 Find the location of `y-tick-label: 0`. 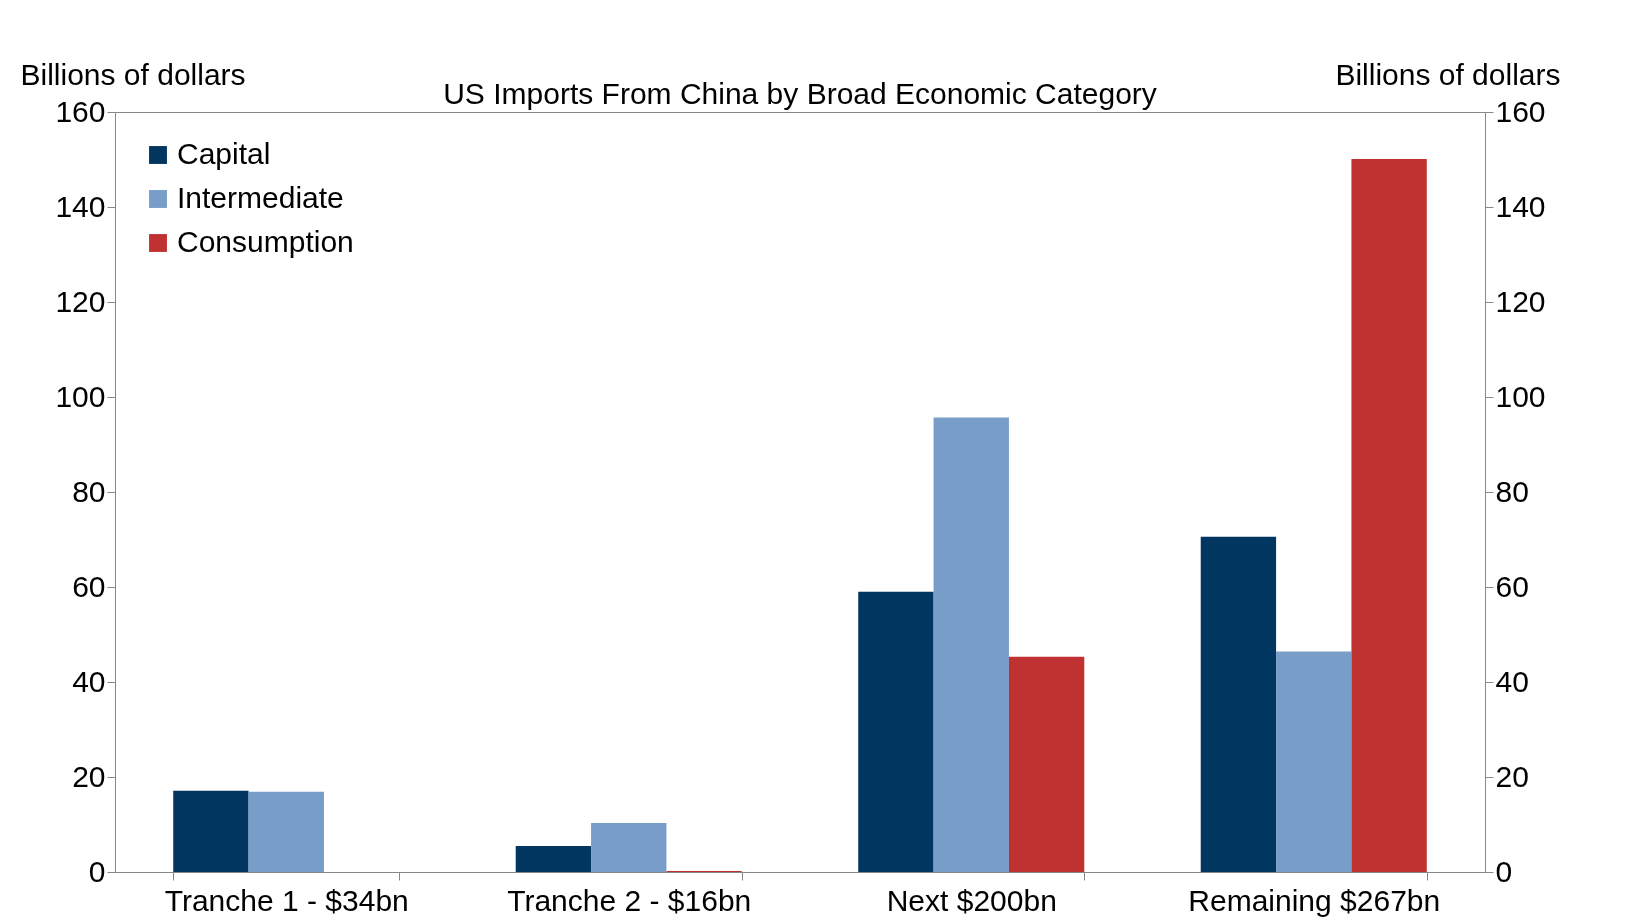

y-tick-label: 0 is located at coordinates (97, 871).